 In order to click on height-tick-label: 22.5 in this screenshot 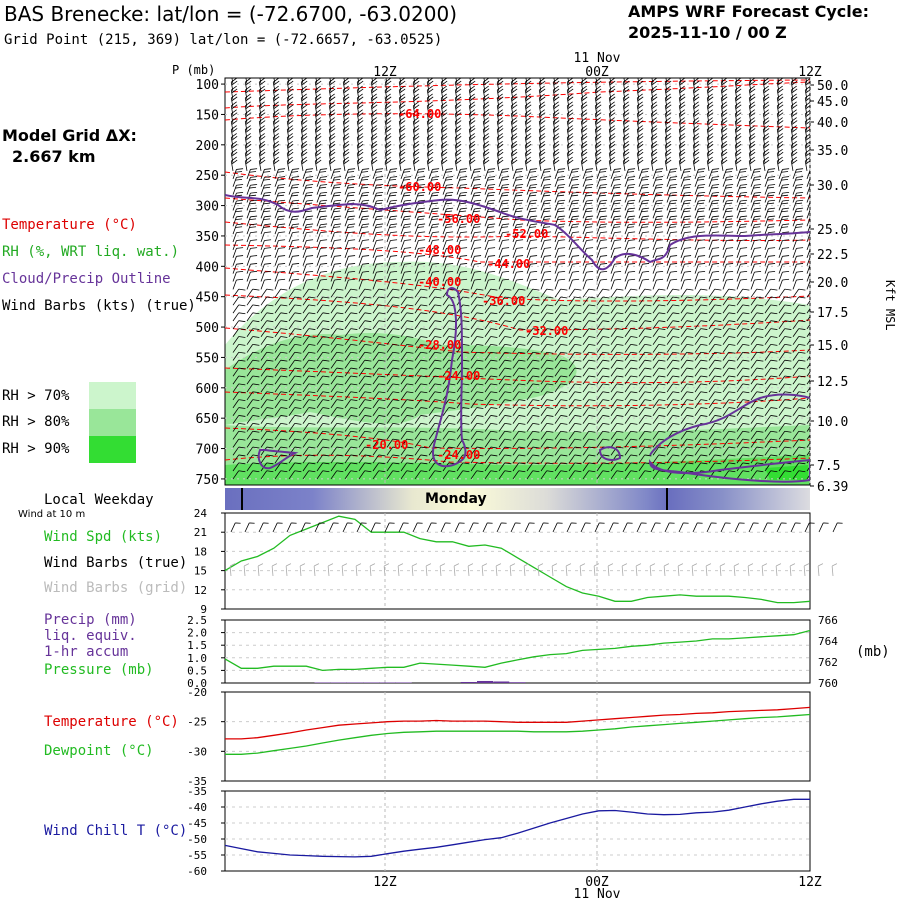, I will do `click(832, 255)`.